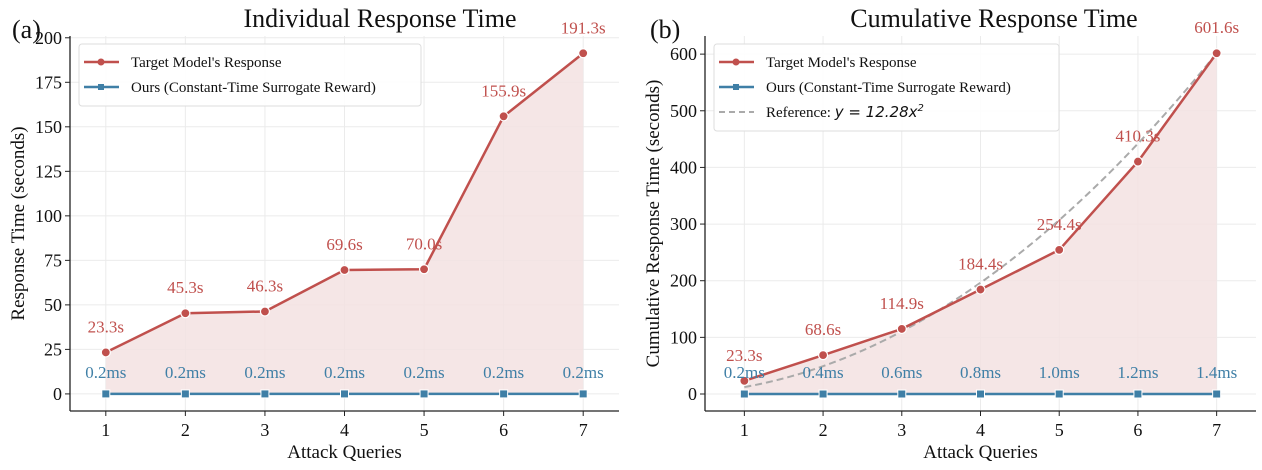 The height and width of the screenshot is (470, 1262). Describe the element at coordinates (683, 54) in the screenshot. I see `y-tick-label: 600` at that location.